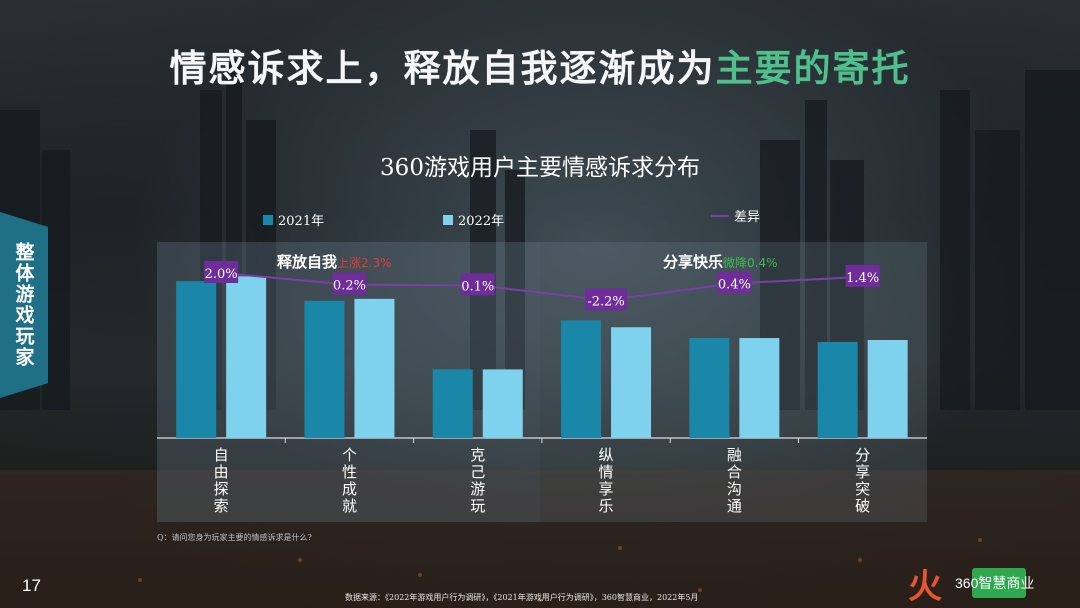 This screenshot has height=608, width=1080. I want to click on x-tick-label-0-3: 索, so click(221, 506).